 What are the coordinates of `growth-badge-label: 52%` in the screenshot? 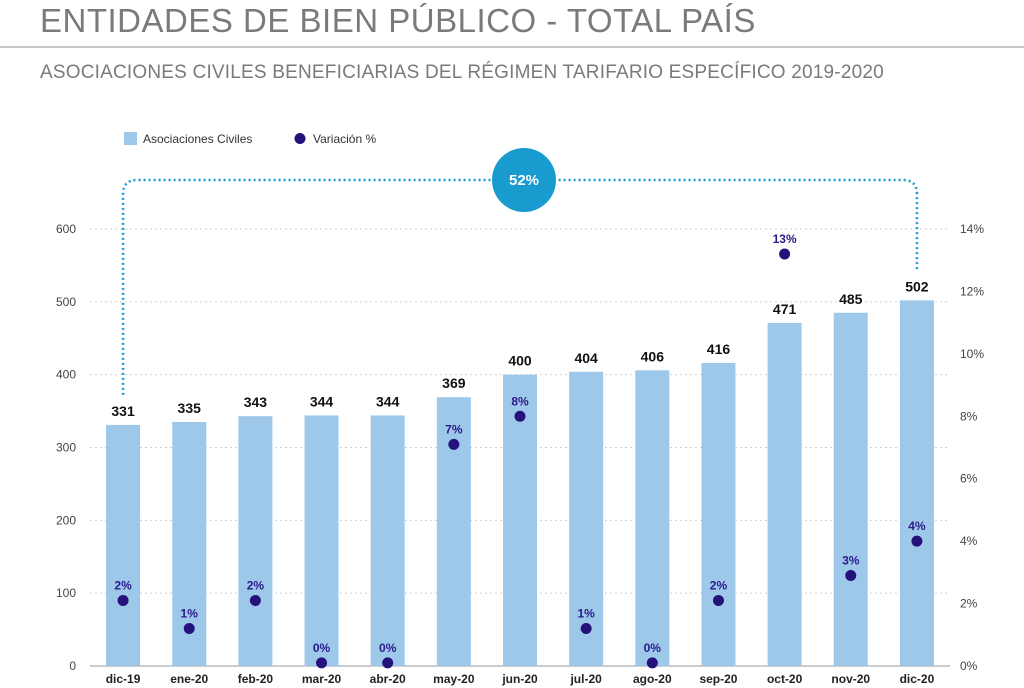 It's located at (524, 180).